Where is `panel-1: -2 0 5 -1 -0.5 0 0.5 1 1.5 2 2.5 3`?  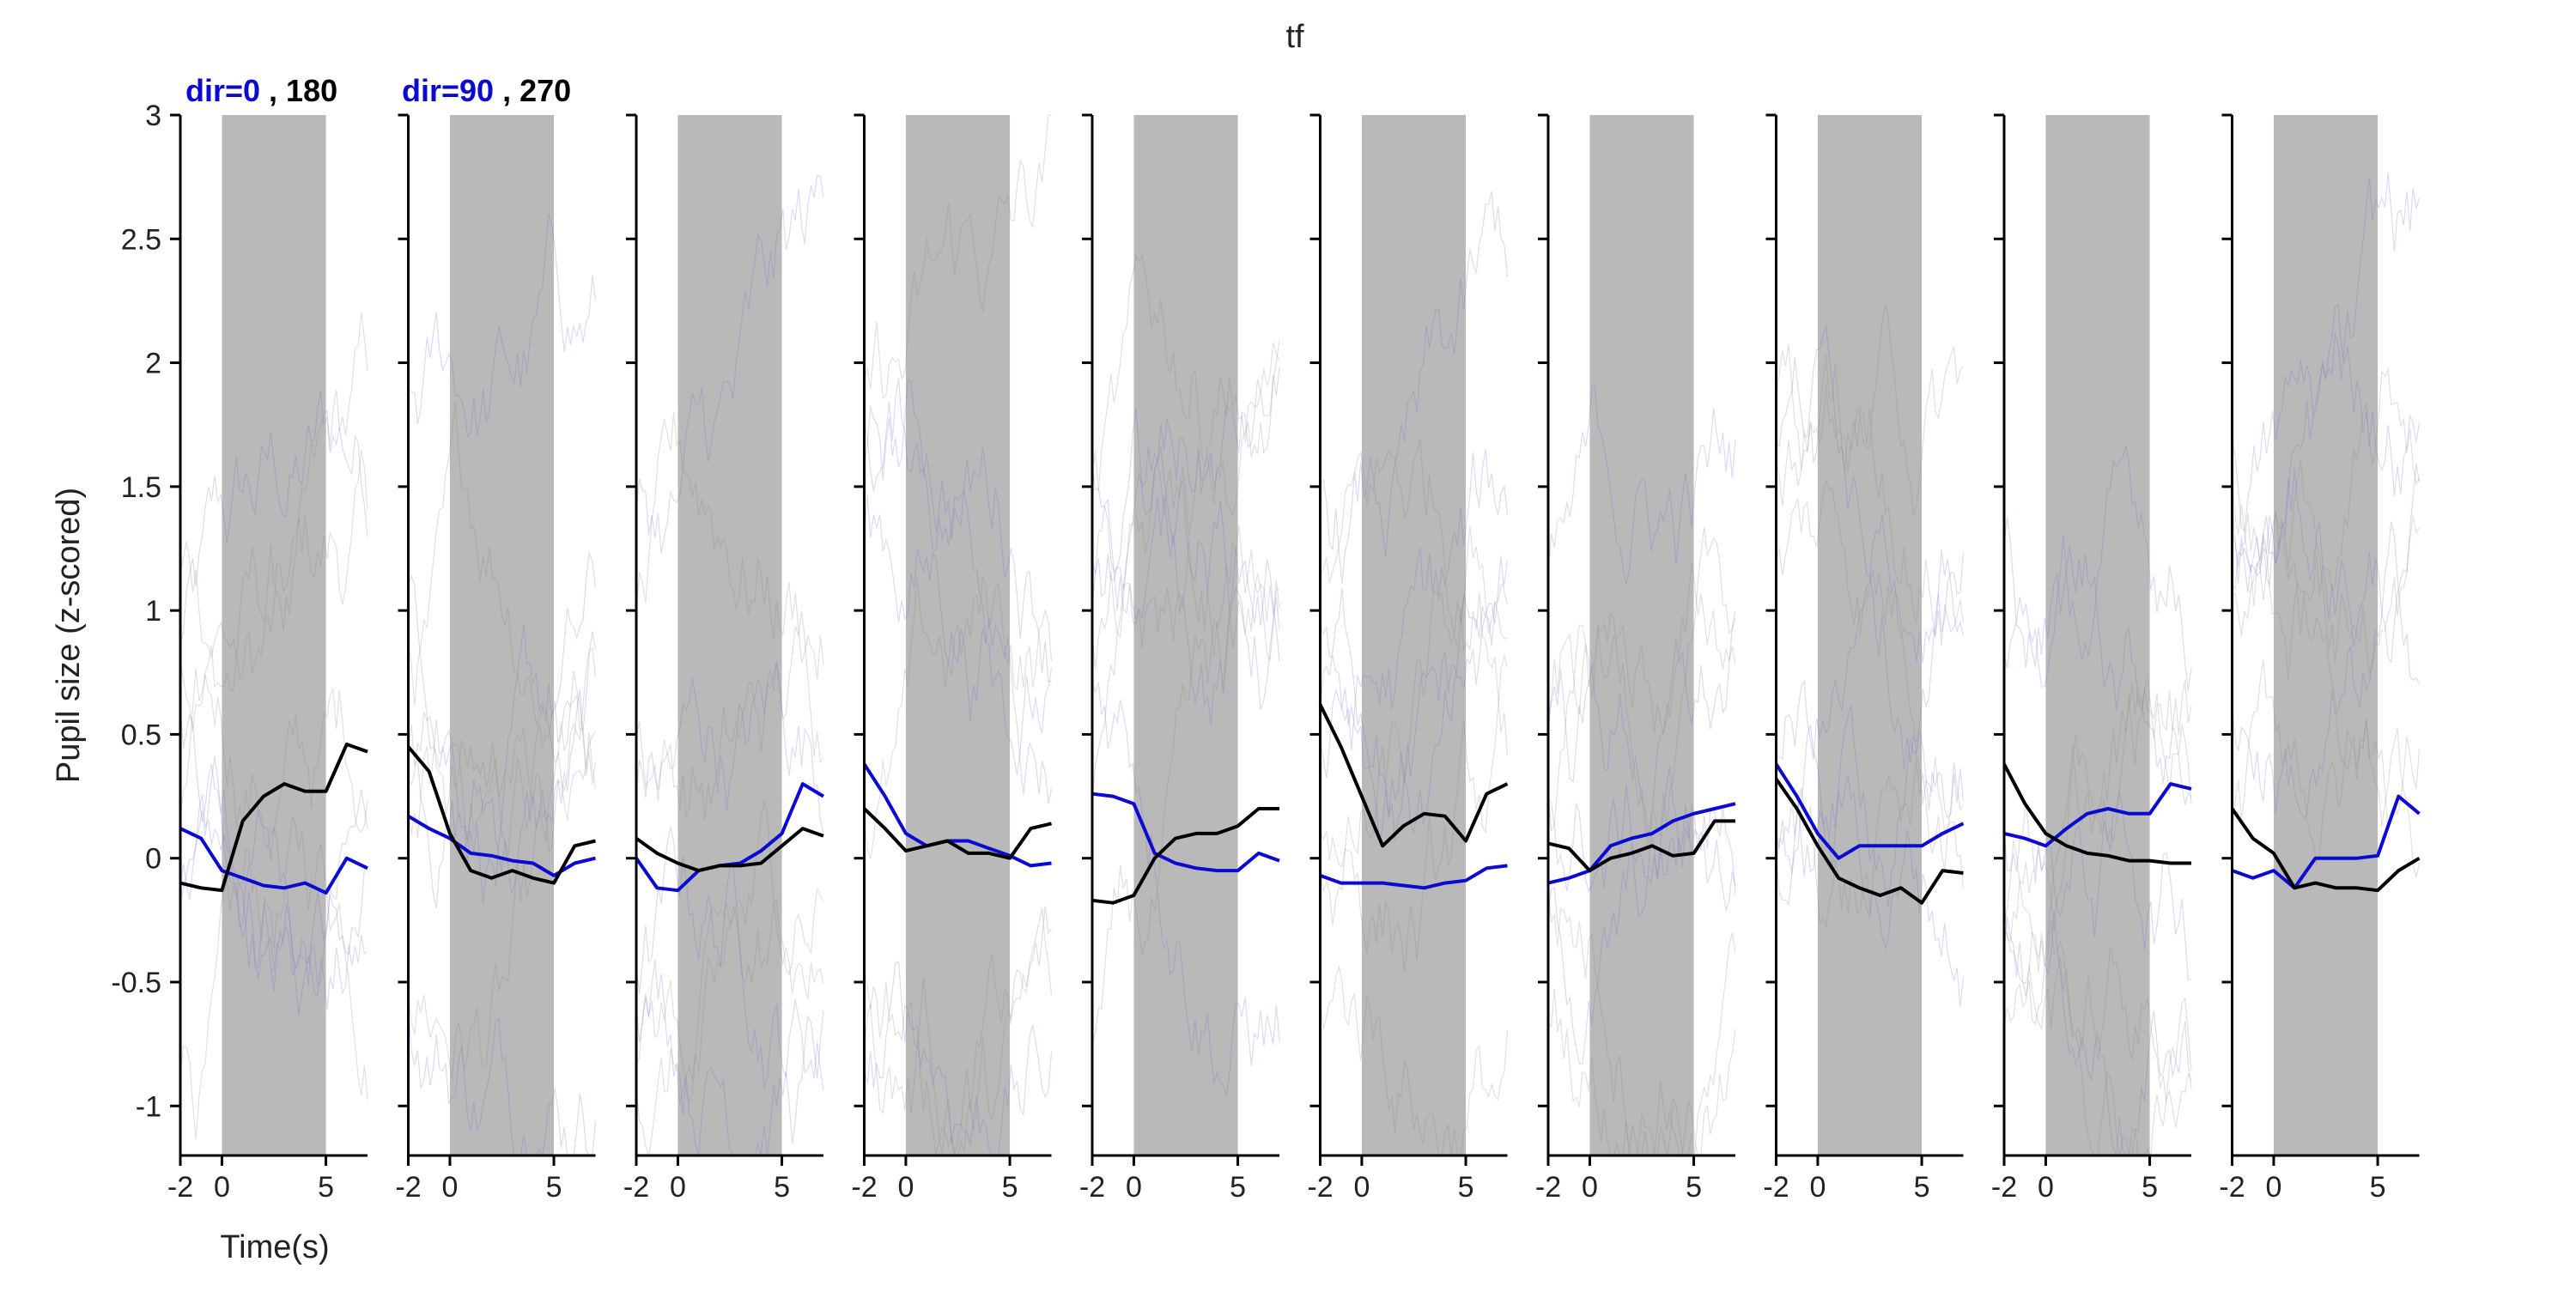 panel-1: -2 0 5 -1 -0.5 0 0.5 1 1.5 2 2.5 3 is located at coordinates (240, 652).